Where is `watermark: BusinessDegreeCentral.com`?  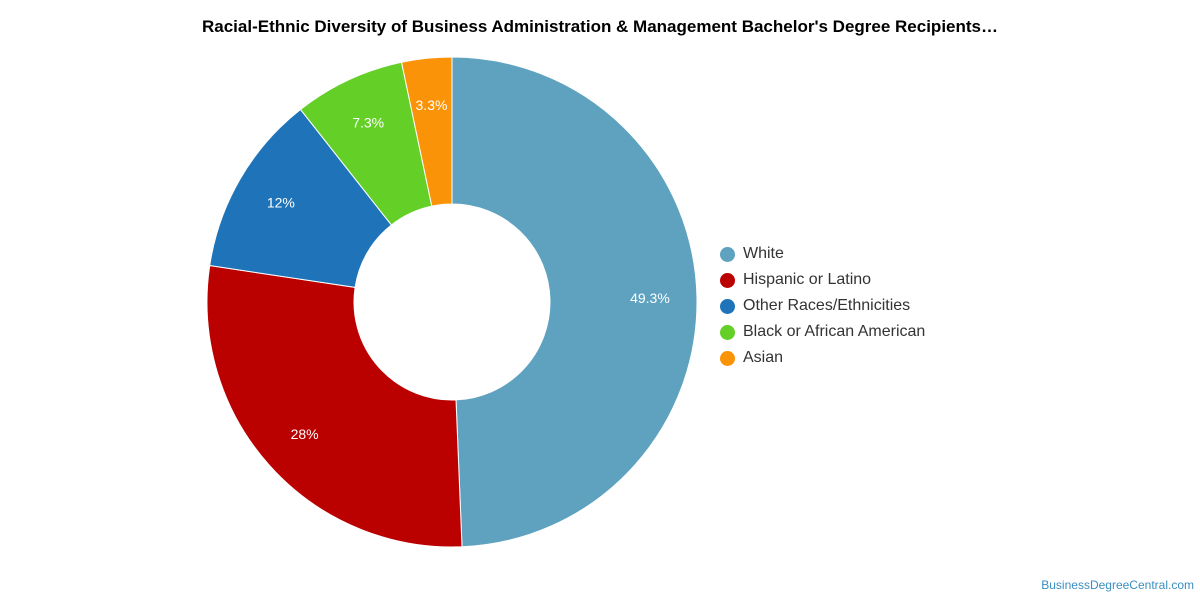
watermark: BusinessDegreeCentral.com is located at coordinates (1117, 585).